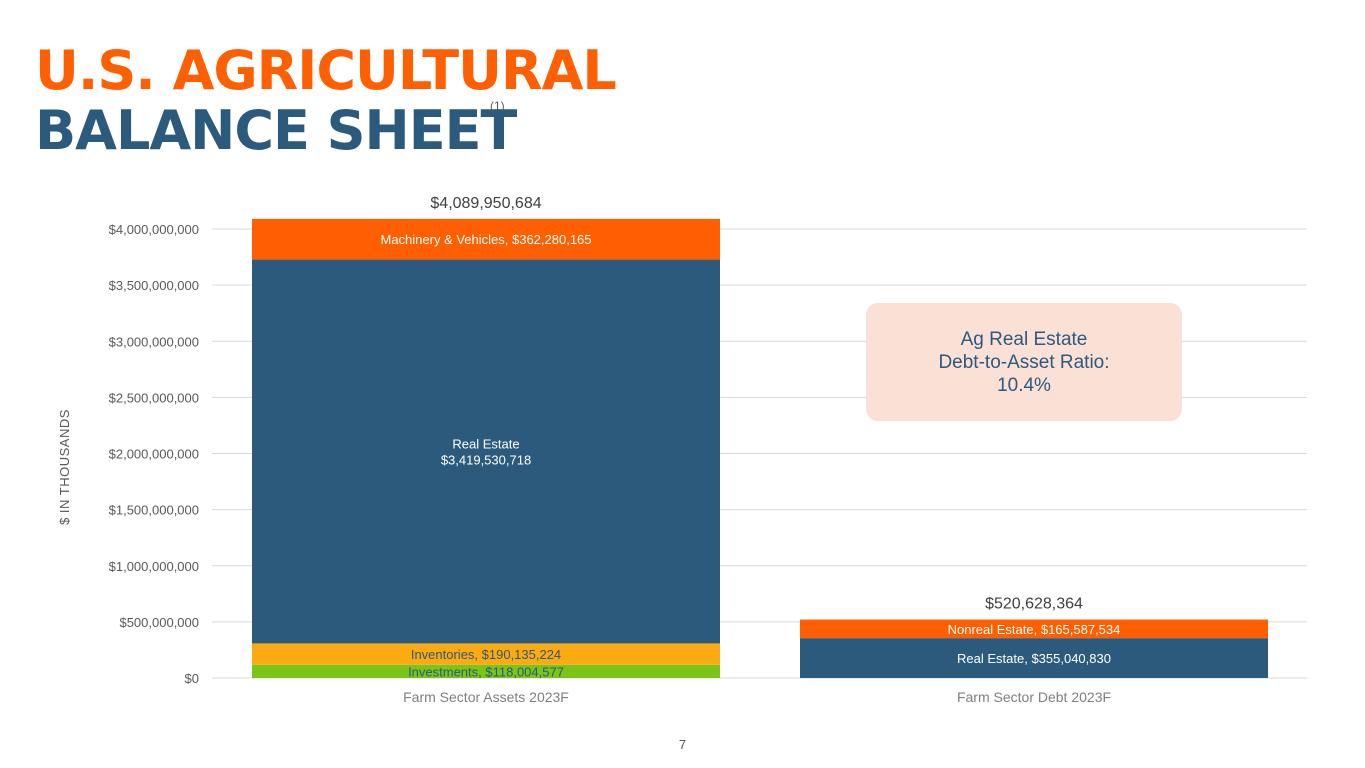 The image size is (1365, 768). Describe the element at coordinates (1034, 697) in the screenshot. I see `category-label: Farm Sector Debt 2023F` at that location.